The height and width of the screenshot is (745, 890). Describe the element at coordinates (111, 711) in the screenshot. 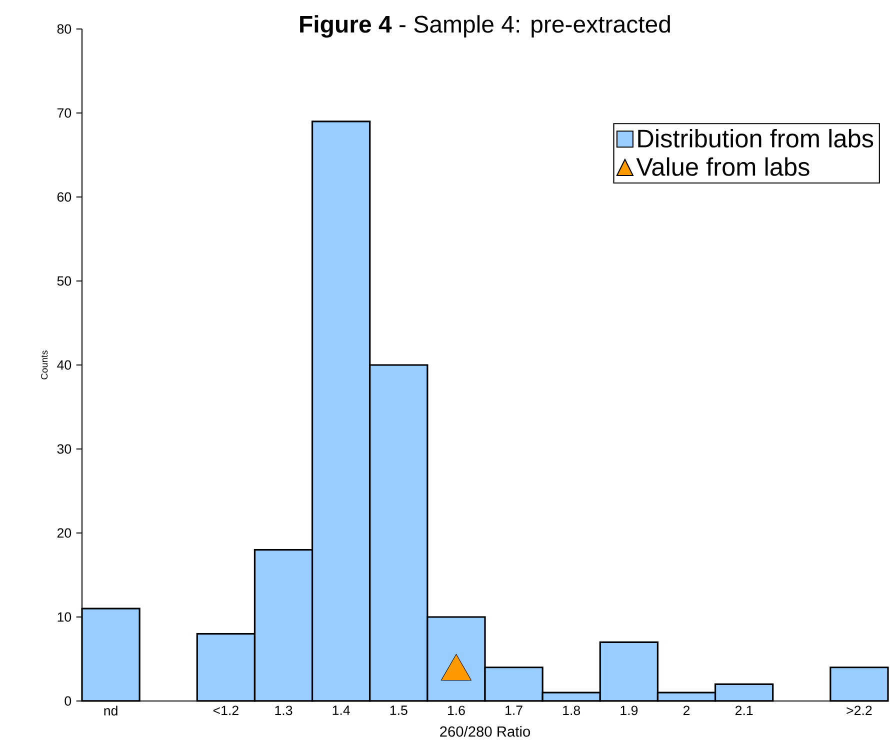

I see `x-tick-label: nd` at that location.